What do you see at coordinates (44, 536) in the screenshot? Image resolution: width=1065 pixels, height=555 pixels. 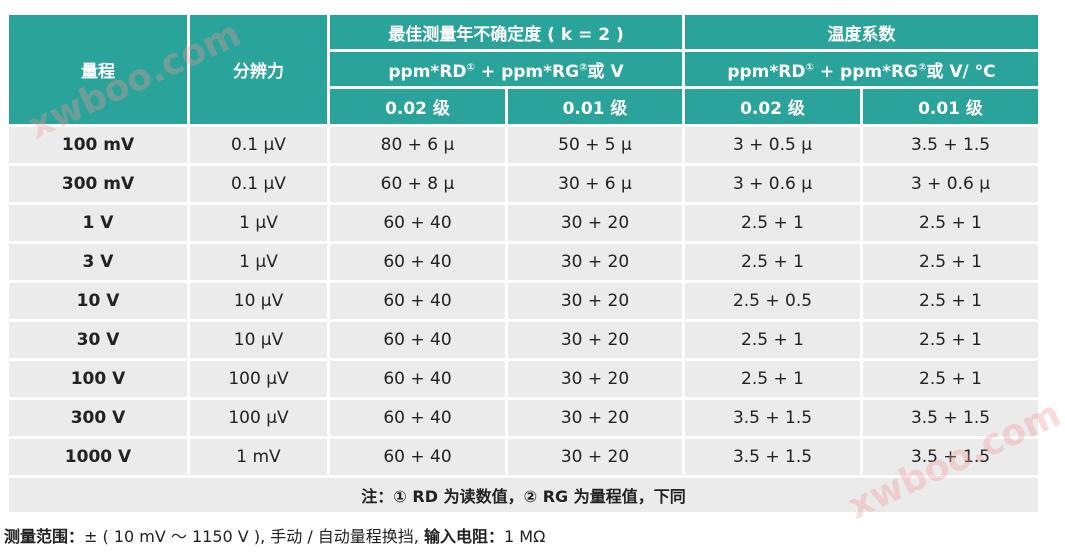 I see `footer-range-label: 测量范围：` at bounding box center [44, 536].